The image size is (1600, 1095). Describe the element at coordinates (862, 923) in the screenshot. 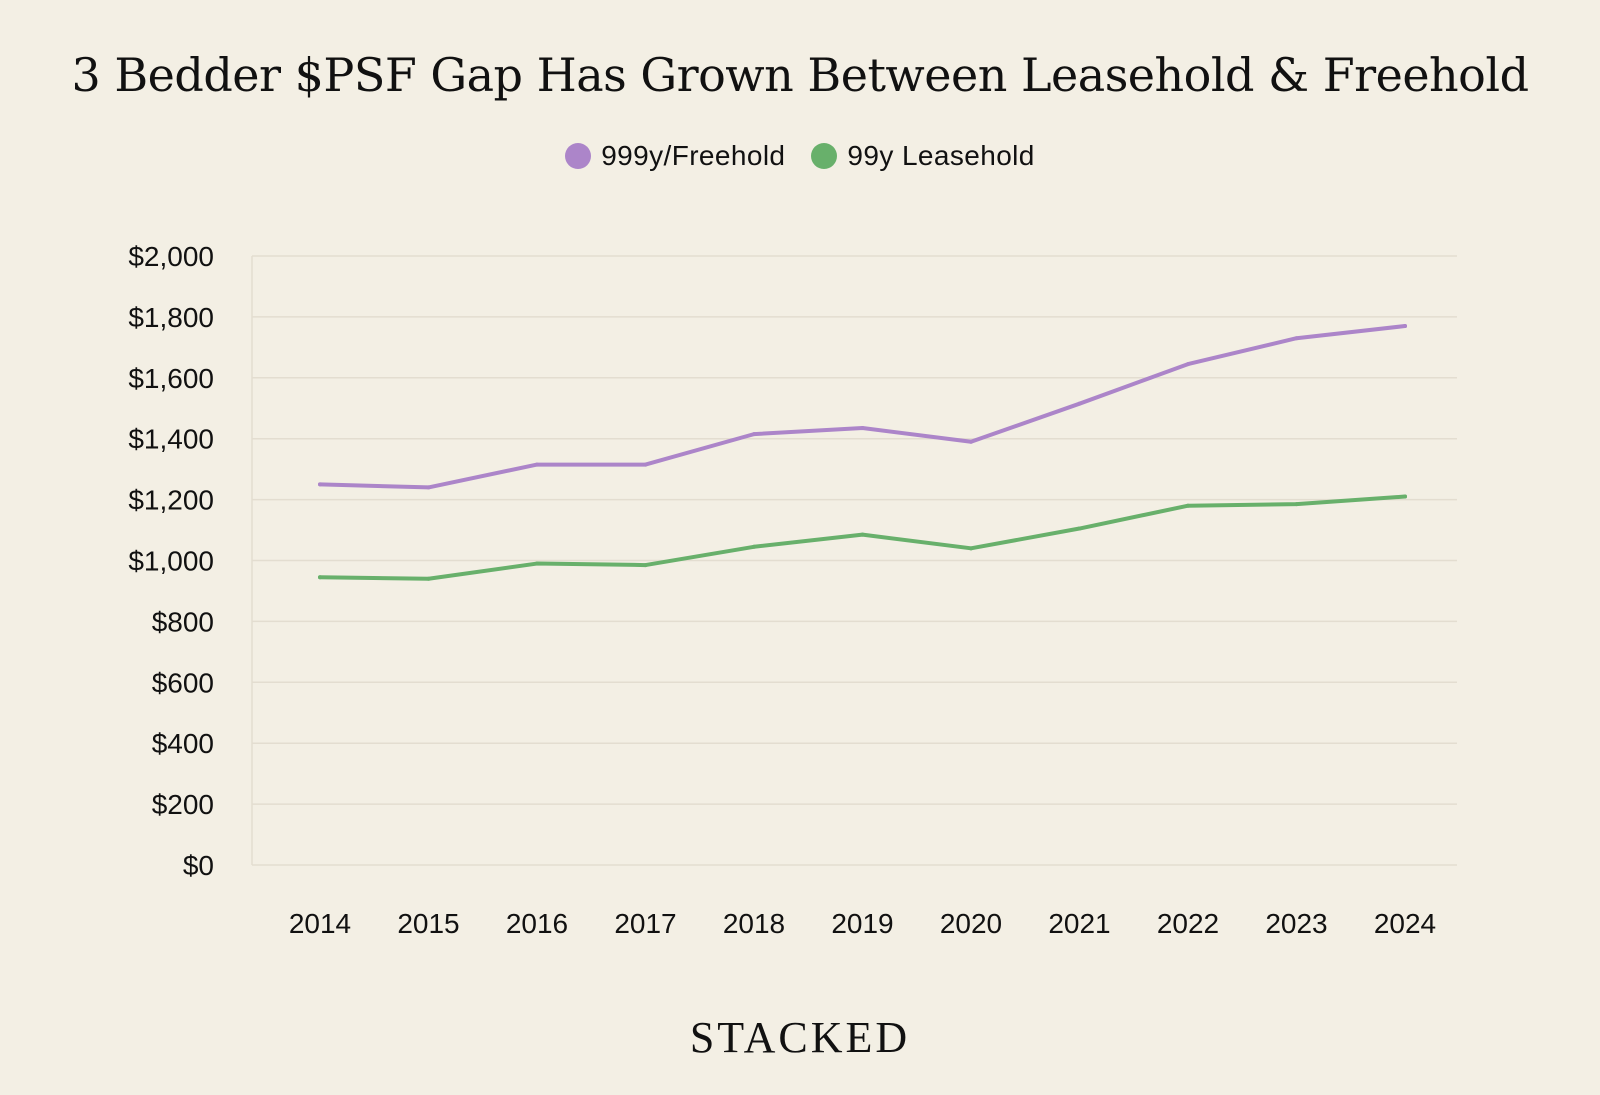

I see `x-tick-label: 2019` at that location.